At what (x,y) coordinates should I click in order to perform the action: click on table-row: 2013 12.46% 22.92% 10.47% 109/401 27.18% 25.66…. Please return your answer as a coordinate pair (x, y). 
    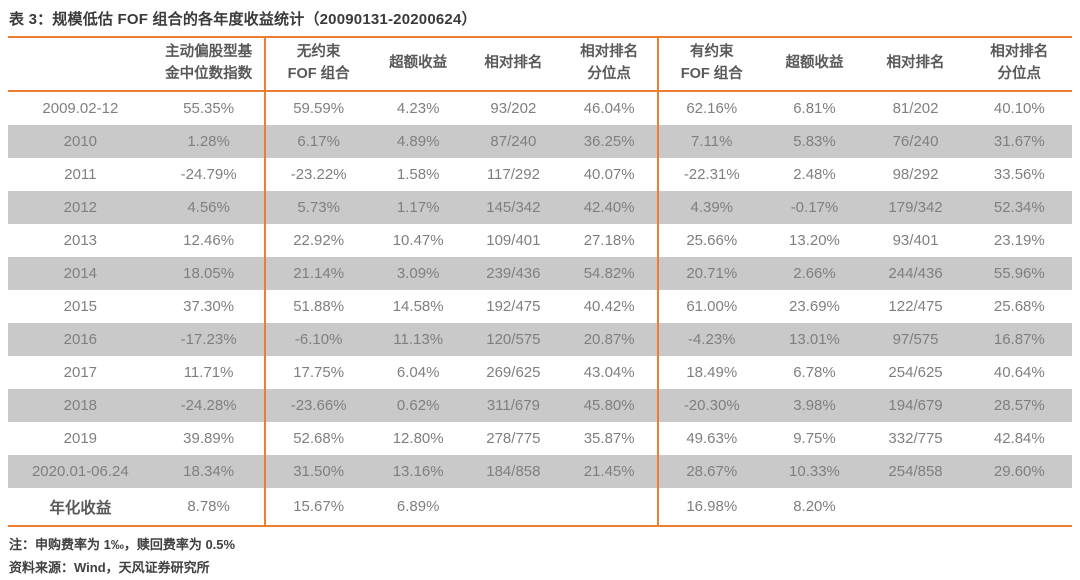
    Looking at the image, I should click on (540, 240).